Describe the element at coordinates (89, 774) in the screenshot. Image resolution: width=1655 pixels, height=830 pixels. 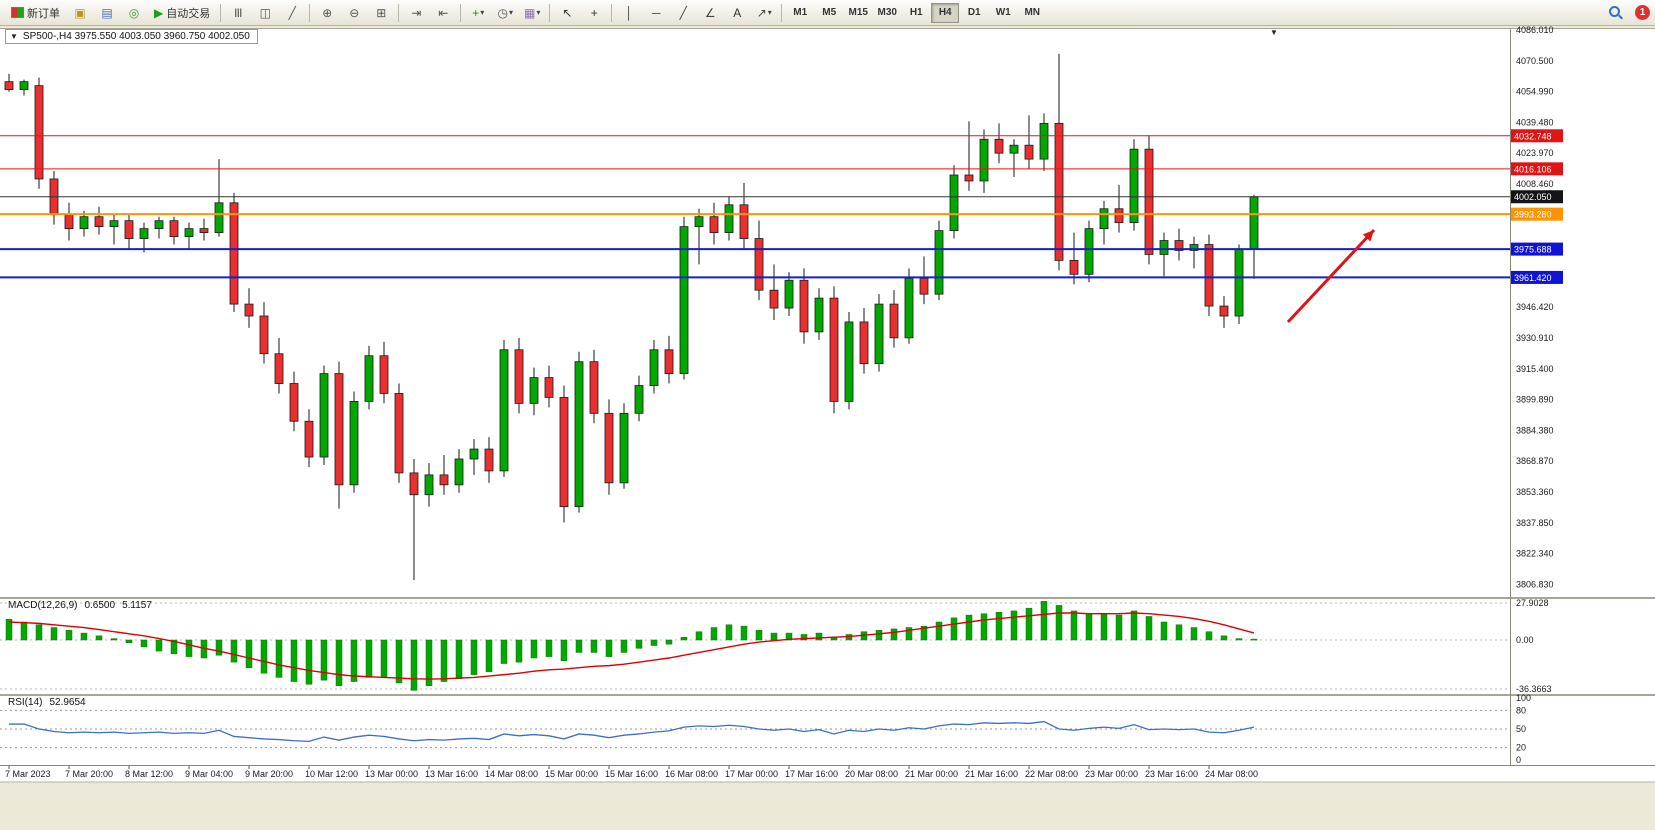
I see `svg-text: 7 Mar 20:00` at that location.